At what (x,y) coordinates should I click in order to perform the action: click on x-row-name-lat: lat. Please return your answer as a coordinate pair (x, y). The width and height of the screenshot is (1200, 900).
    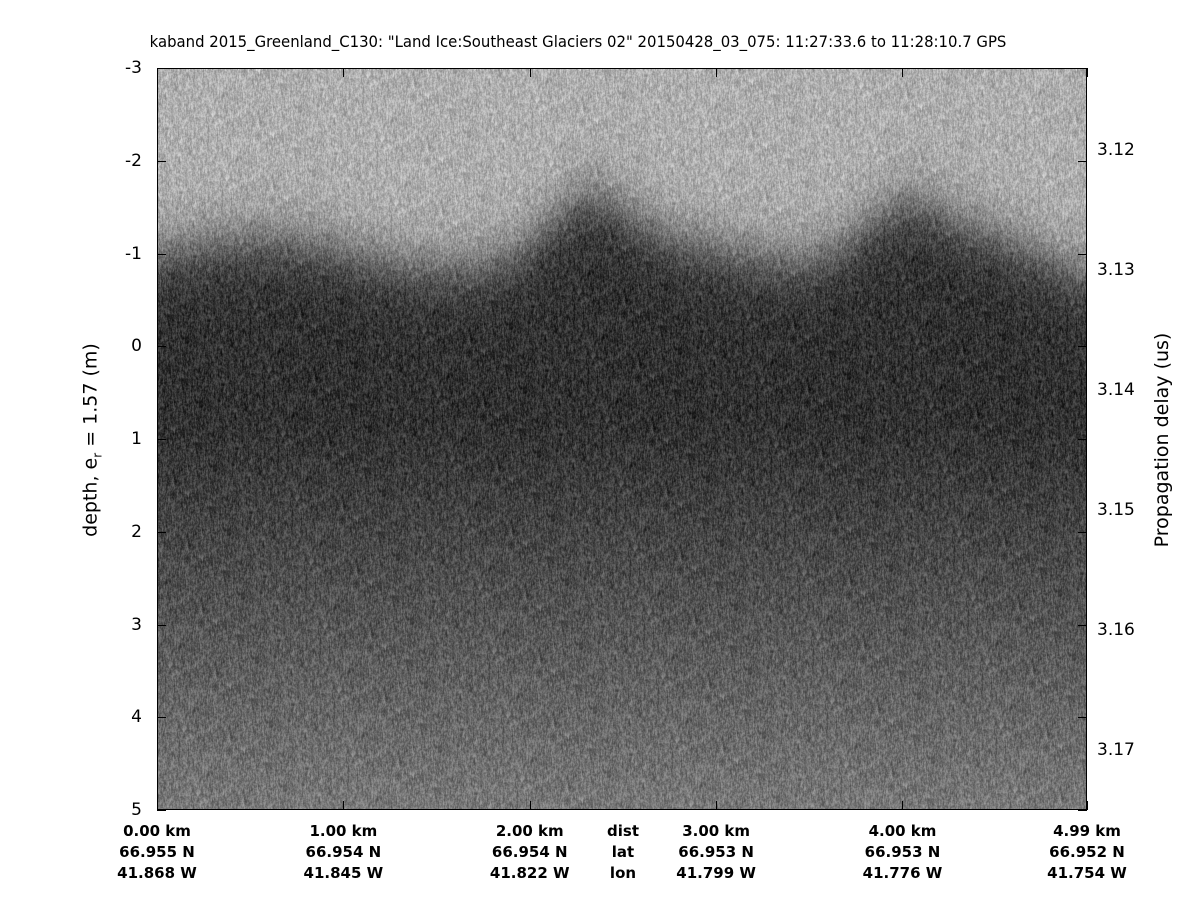
    Looking at the image, I should click on (623, 852).